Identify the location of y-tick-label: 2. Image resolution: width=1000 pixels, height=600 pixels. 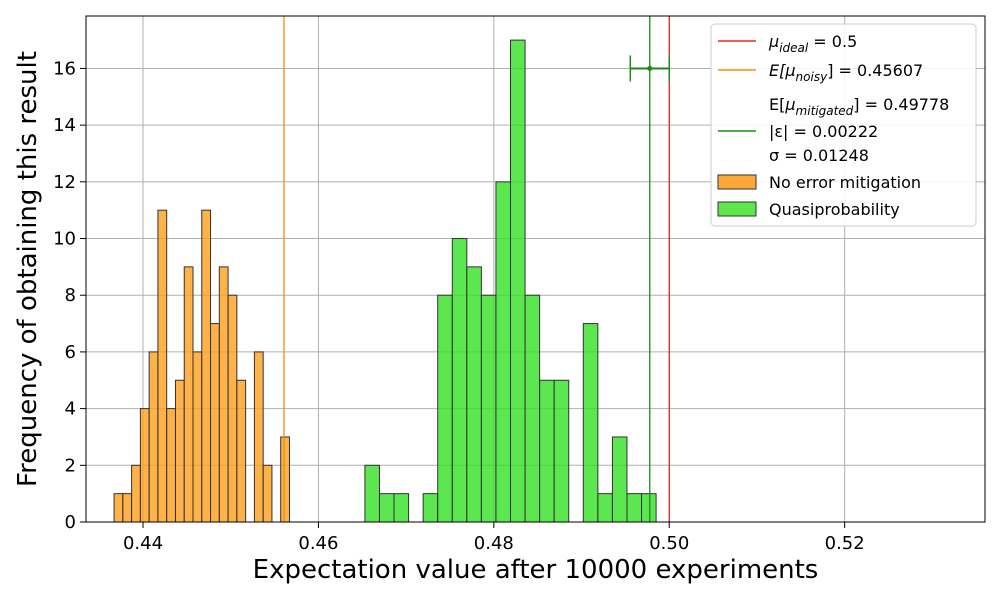
(70, 465).